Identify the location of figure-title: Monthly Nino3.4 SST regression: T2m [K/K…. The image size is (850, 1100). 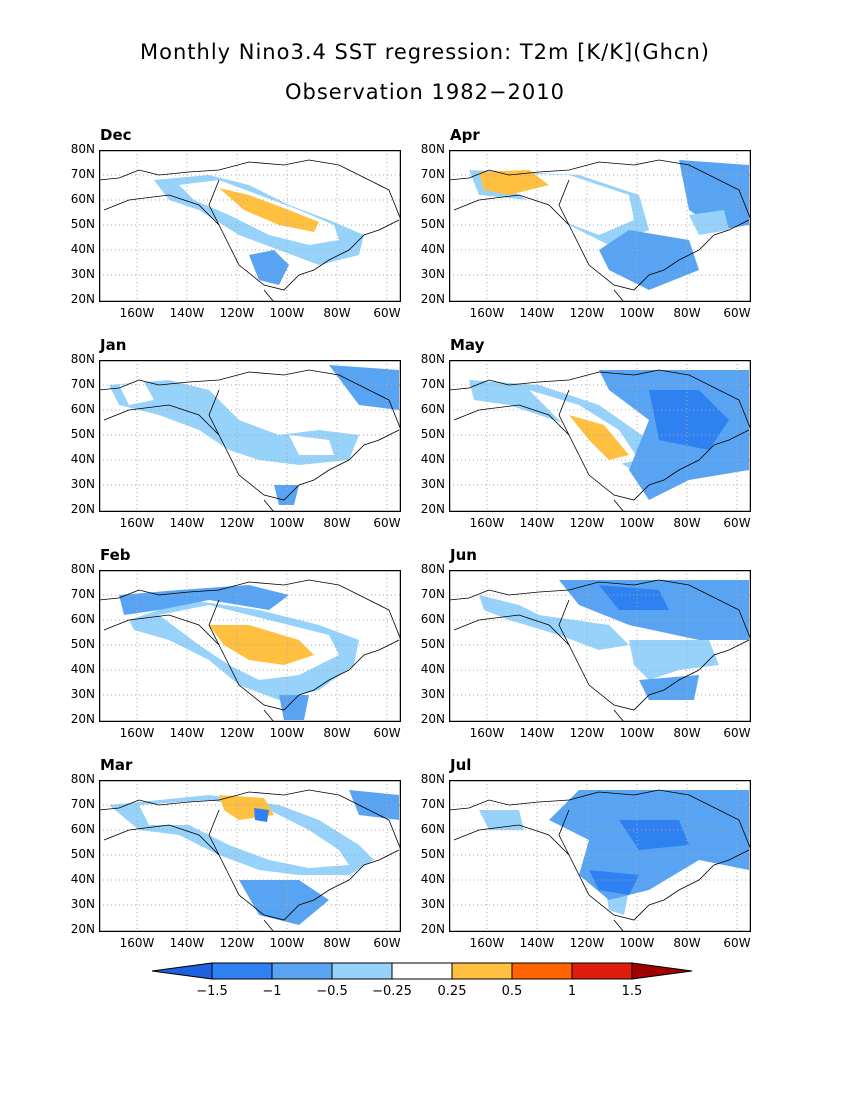
(425, 52).